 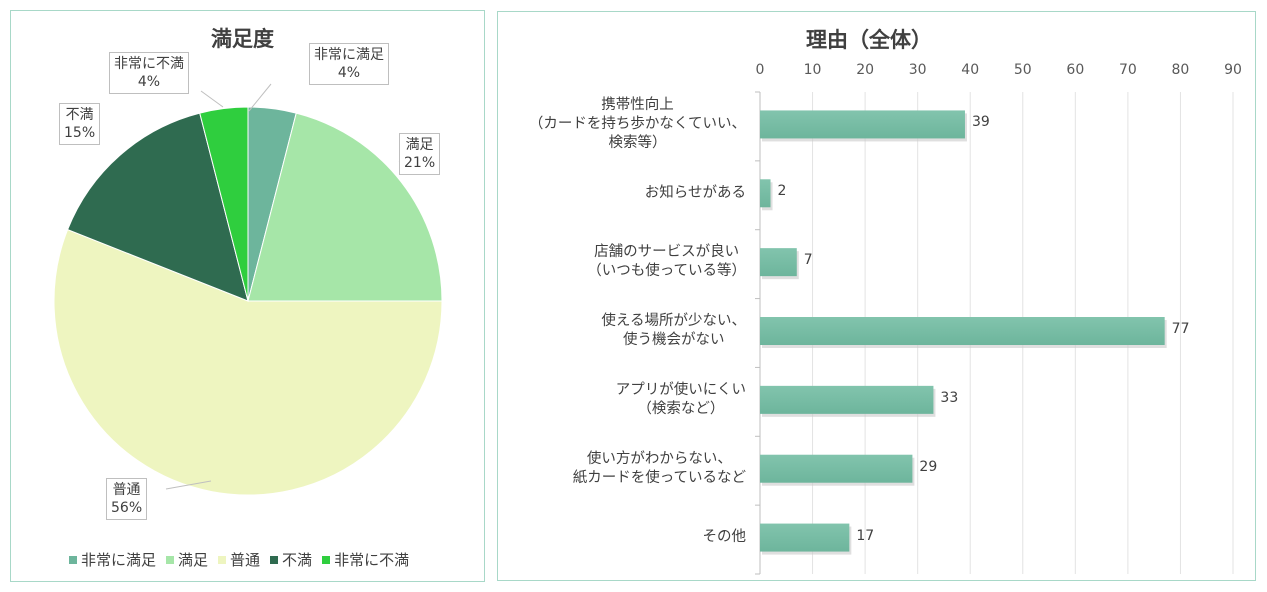 I want to click on bar-value-label-0: 39, so click(x=980, y=122).